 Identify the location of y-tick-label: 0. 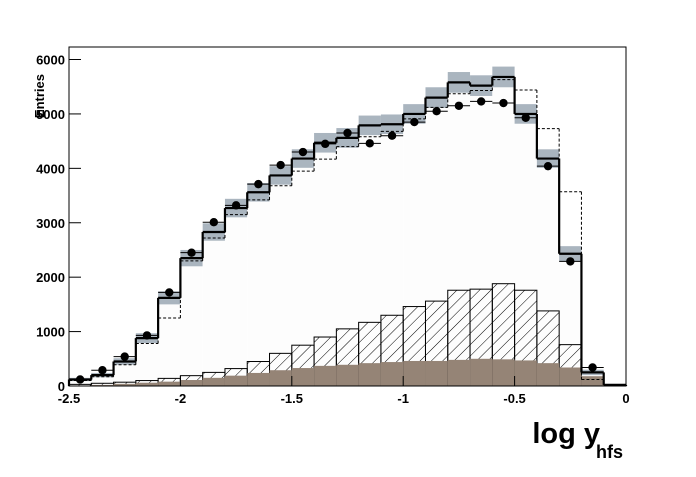
(61, 386).